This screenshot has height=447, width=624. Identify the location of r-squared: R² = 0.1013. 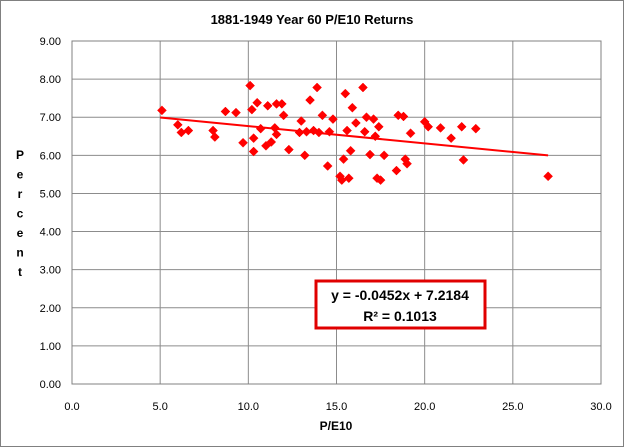
(400, 316).